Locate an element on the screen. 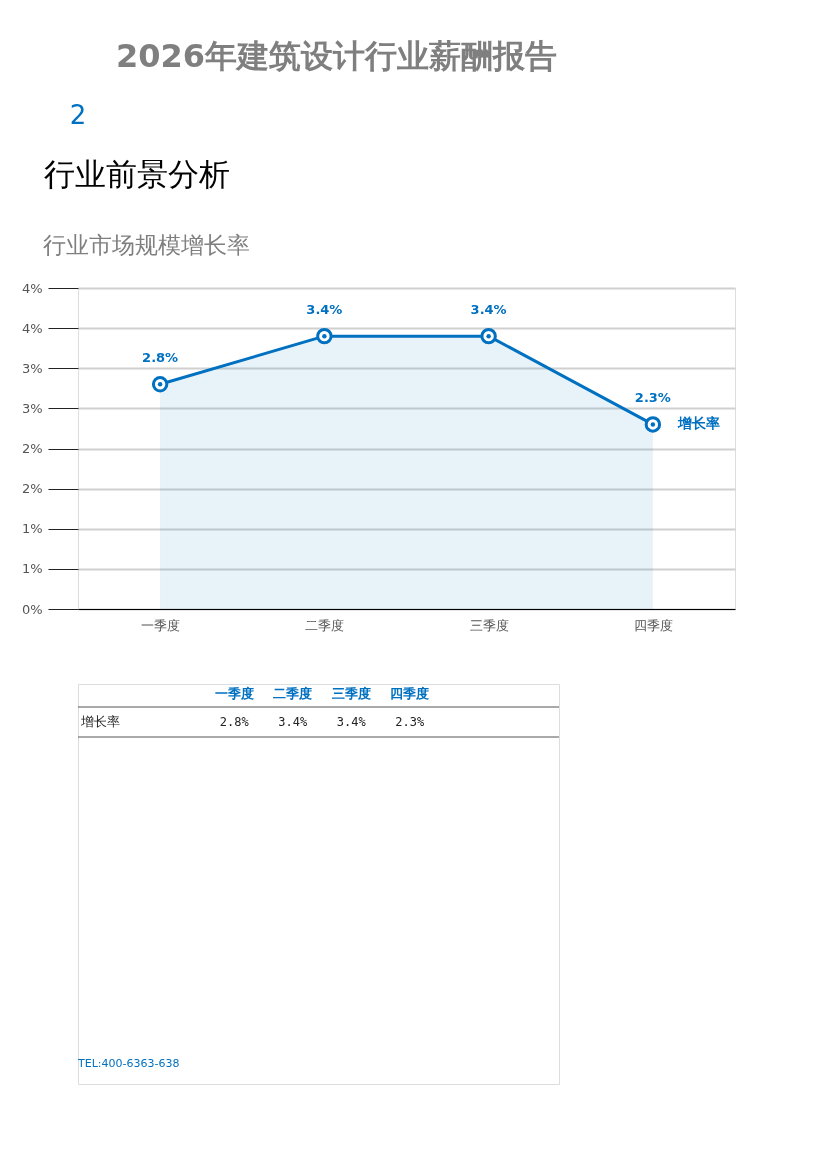 The image size is (827, 1169). x-tick-label: 三季度 is located at coordinates (489, 625).